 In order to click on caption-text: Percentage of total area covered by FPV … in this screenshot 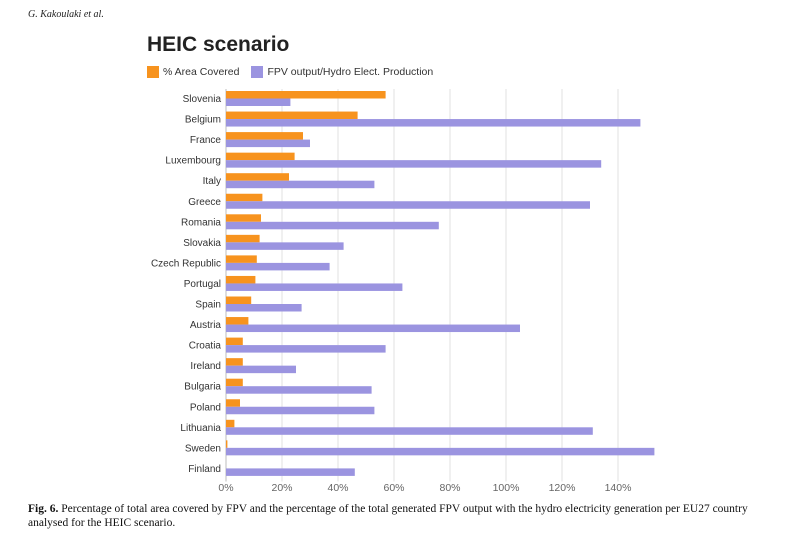, I will do `click(388, 516)`.